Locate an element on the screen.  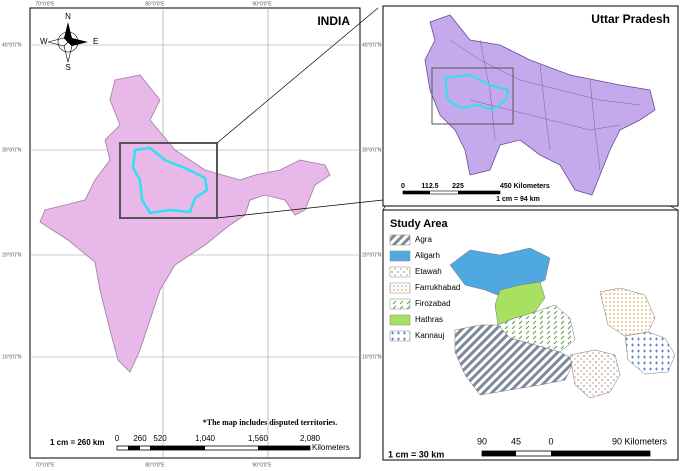
legend-label: Firozabad is located at coordinates (433, 303).